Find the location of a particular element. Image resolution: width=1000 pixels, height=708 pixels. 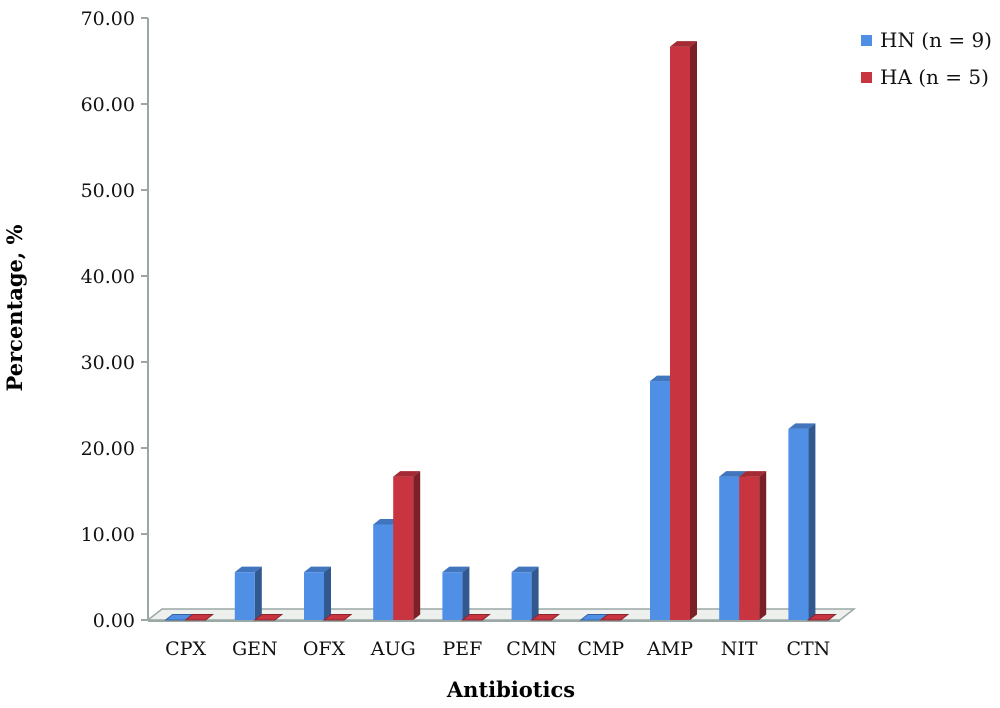

bar-ctn-hn is located at coordinates (802, 521).